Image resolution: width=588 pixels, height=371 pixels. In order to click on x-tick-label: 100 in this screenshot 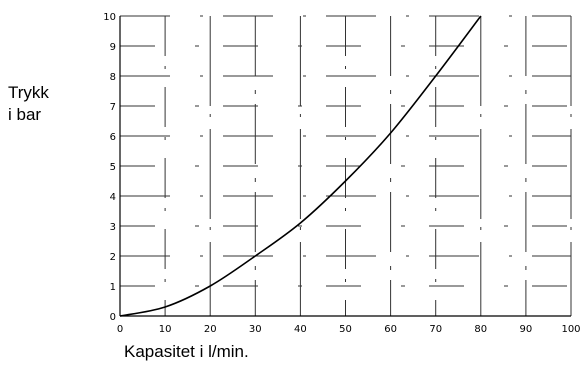, I will do `click(570, 329)`.